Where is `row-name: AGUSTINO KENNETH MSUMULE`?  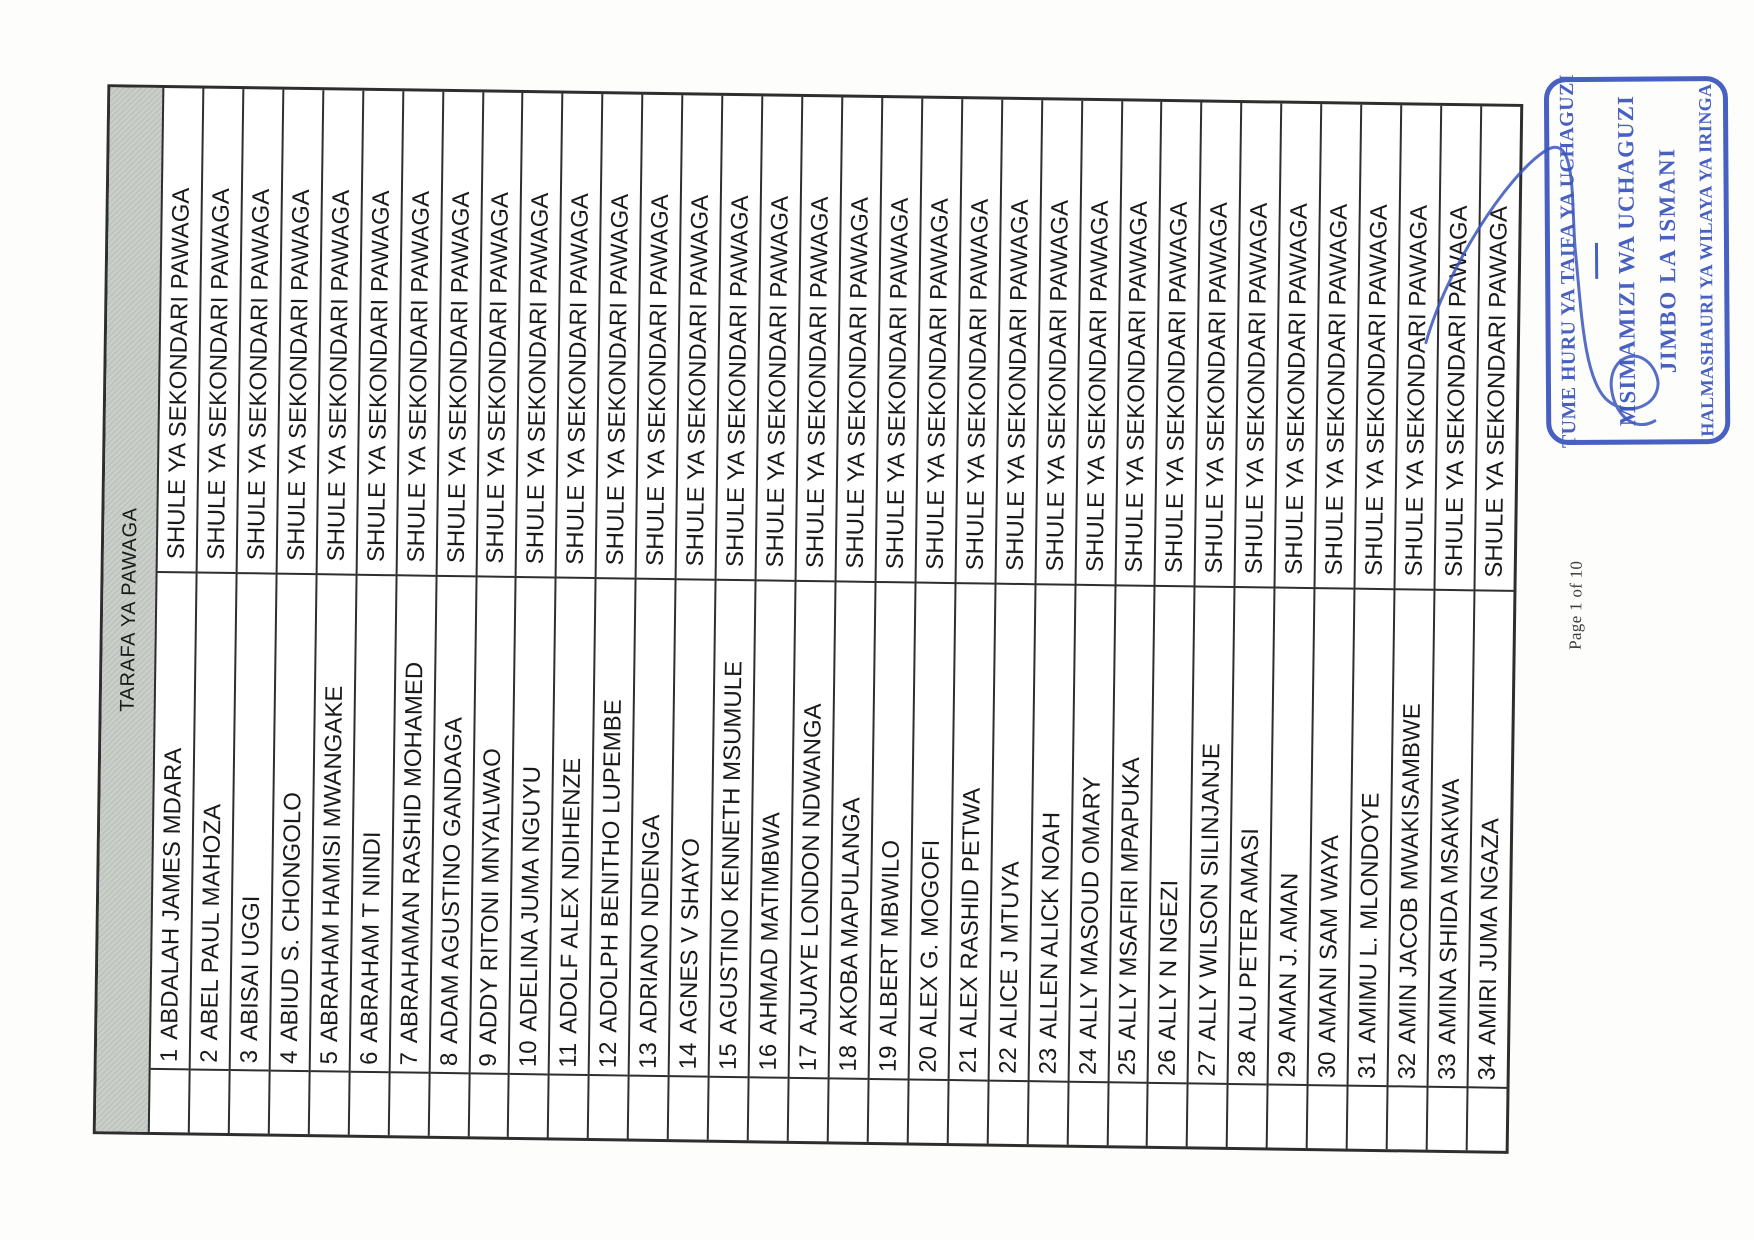
row-name: AGUSTINO KENNETH MSUMULE is located at coordinates (731, 847).